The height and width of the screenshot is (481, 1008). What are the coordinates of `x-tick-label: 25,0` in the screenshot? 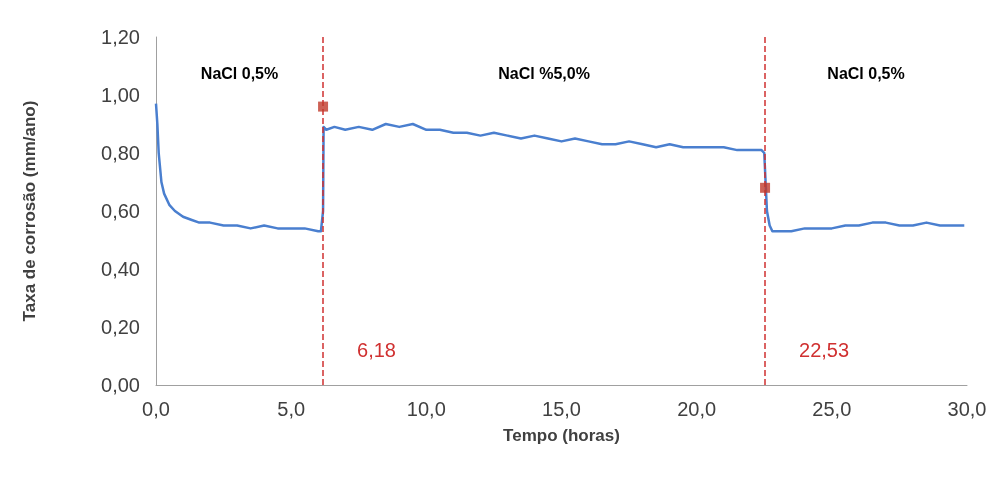 It's located at (832, 409).